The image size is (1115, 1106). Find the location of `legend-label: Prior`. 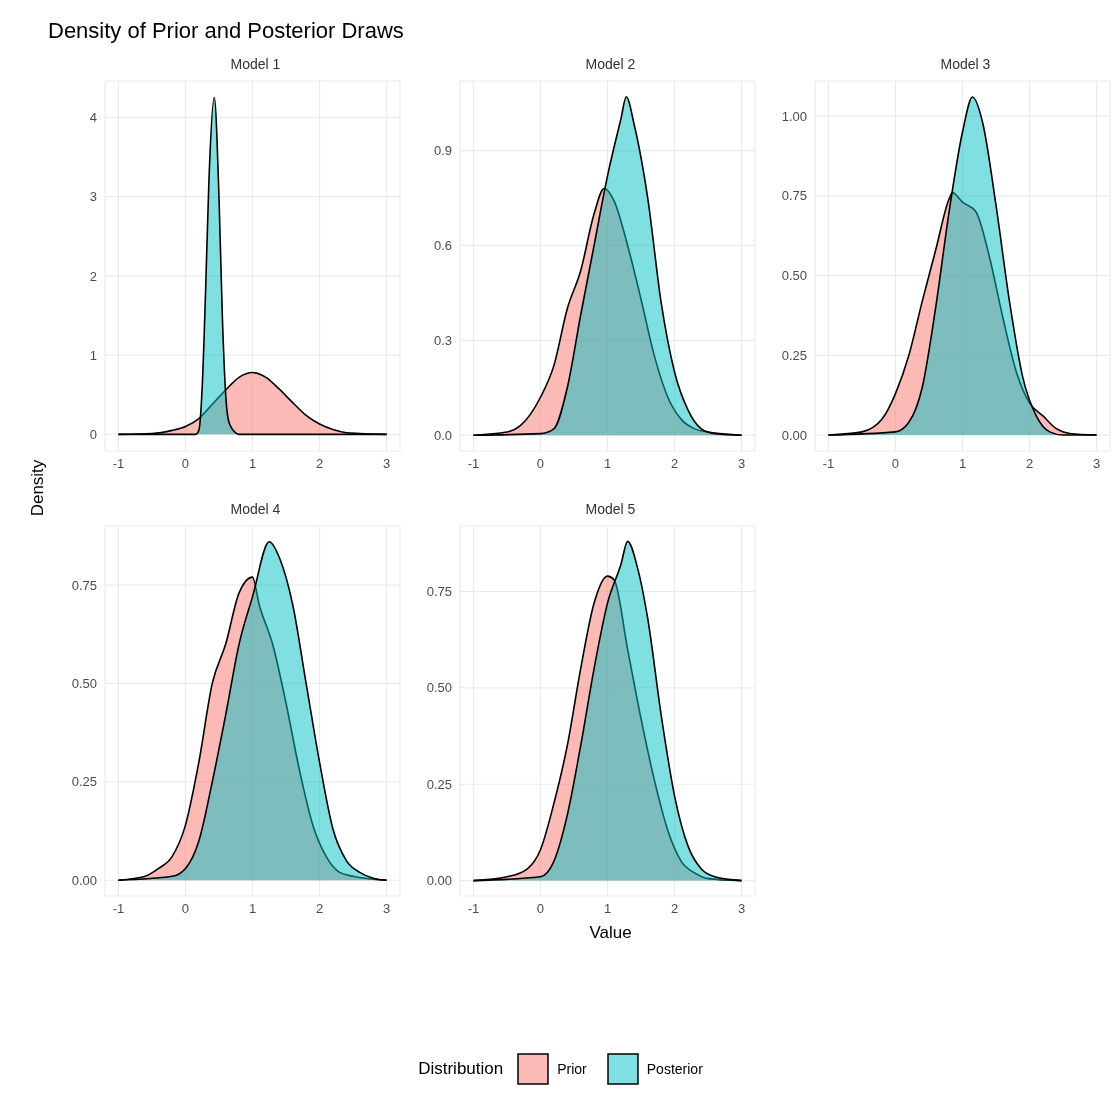

legend-label: Prior is located at coordinates (572, 1069).